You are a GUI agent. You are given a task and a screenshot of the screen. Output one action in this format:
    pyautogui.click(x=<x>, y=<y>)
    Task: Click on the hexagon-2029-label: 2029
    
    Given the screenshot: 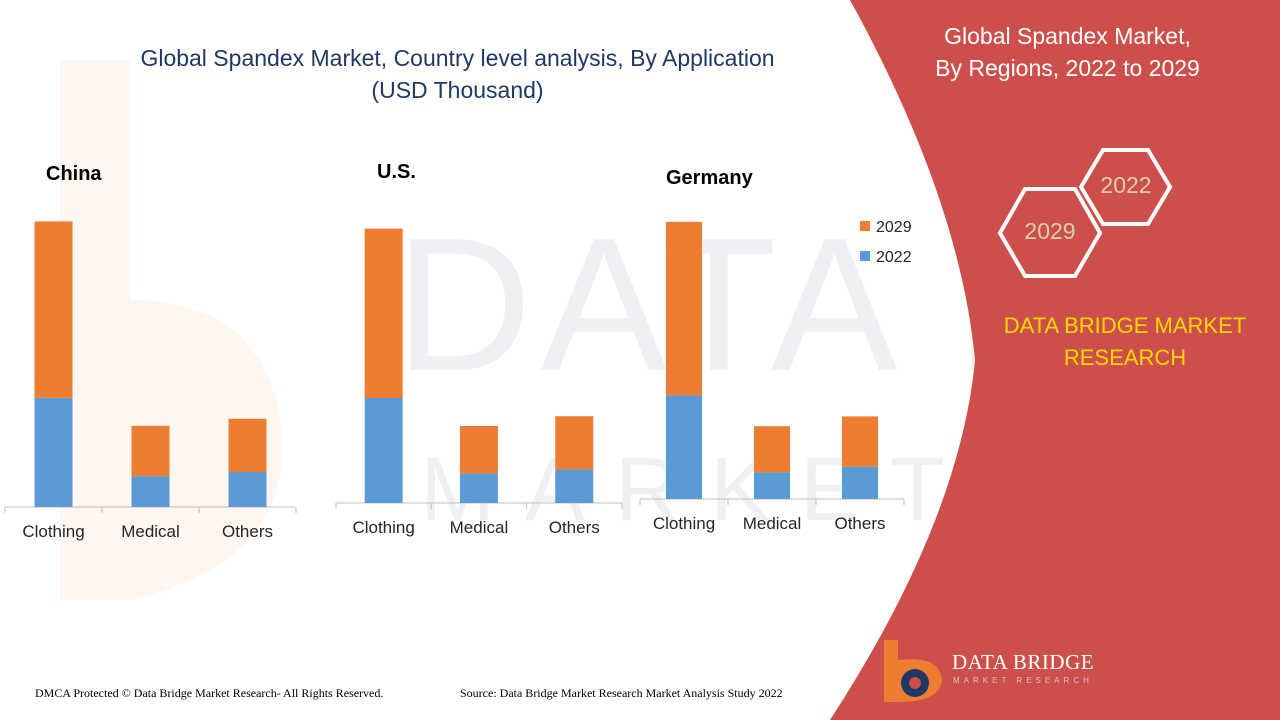 What is the action you would take?
    pyautogui.click(x=1050, y=231)
    